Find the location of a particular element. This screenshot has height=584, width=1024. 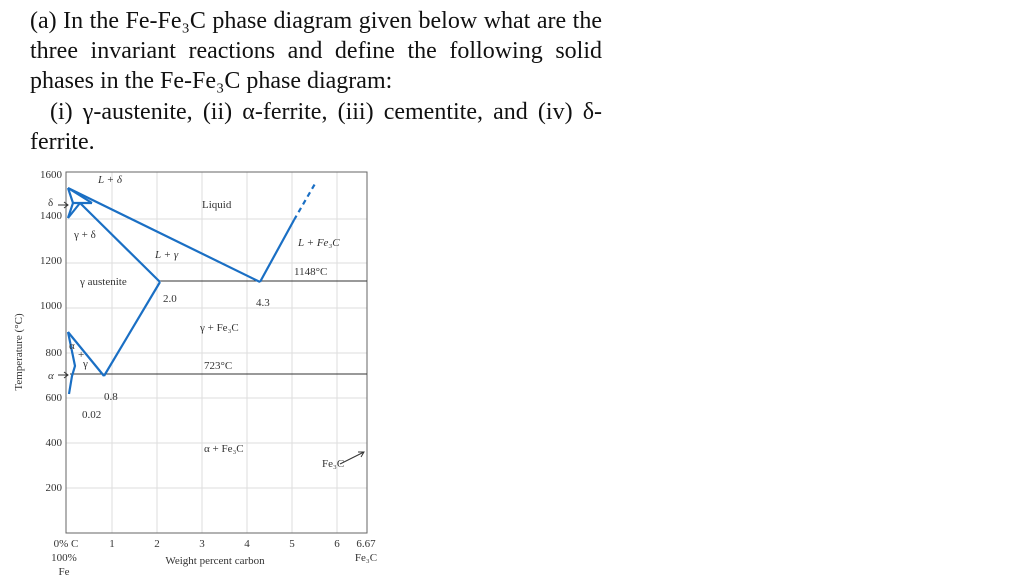

y-tick-label: 600 is located at coordinates (54, 398).